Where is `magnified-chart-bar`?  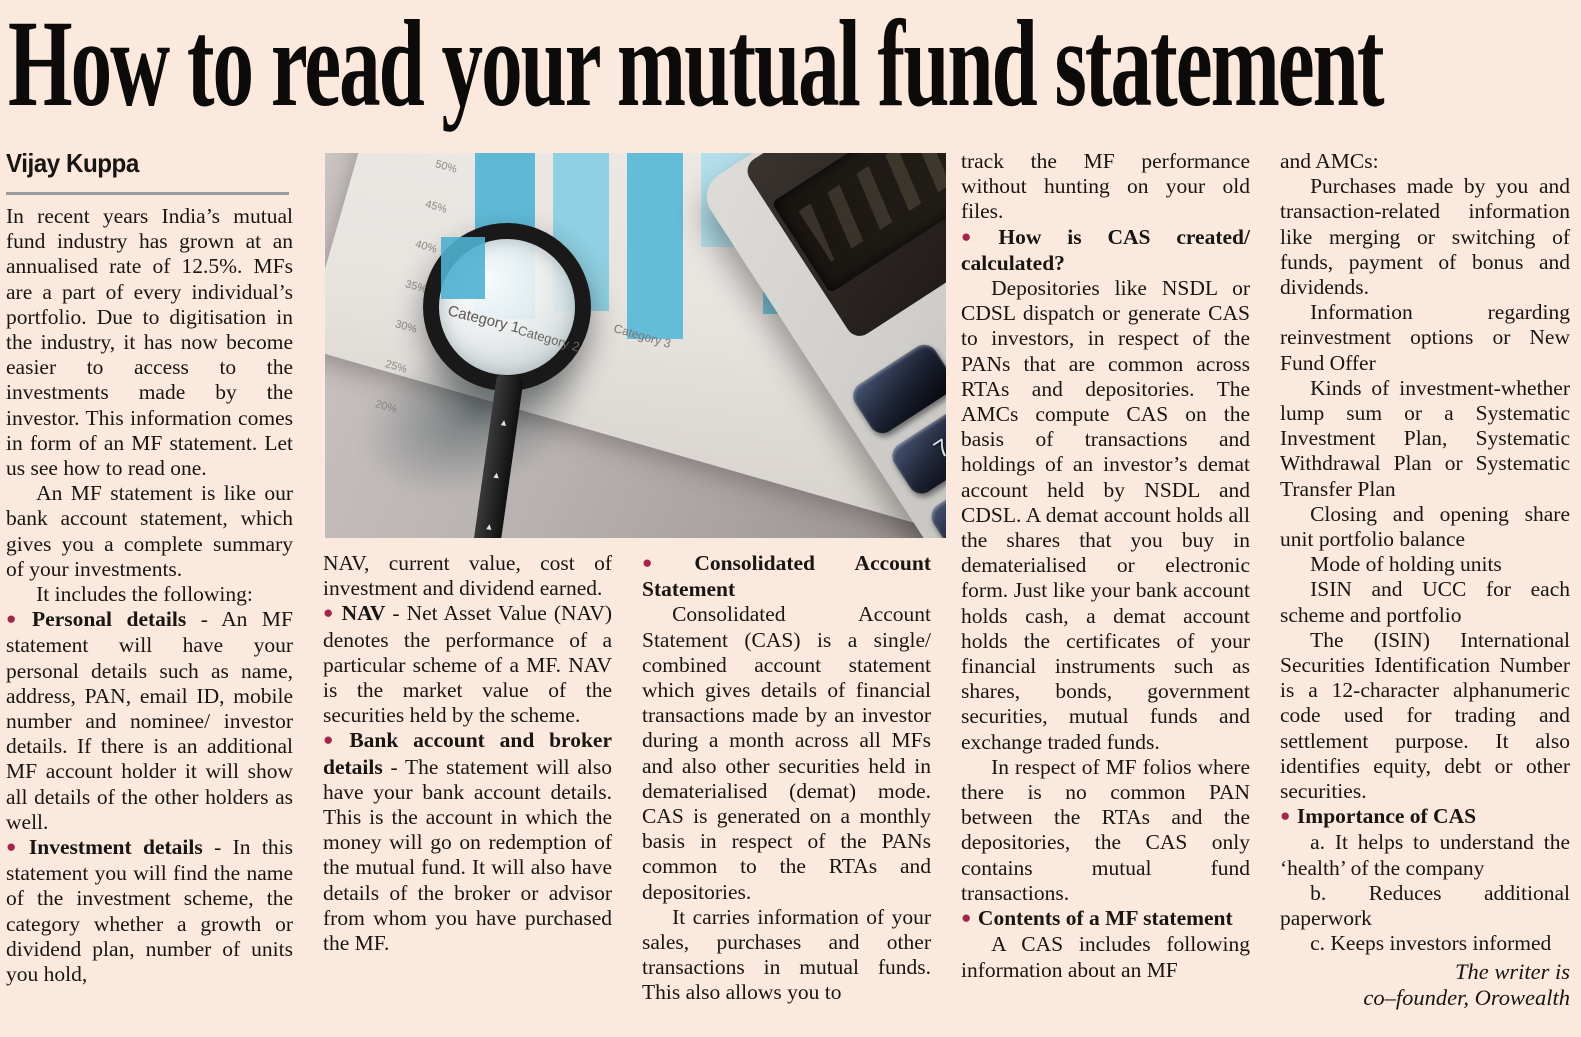 magnified-chart-bar is located at coordinates (463, 268).